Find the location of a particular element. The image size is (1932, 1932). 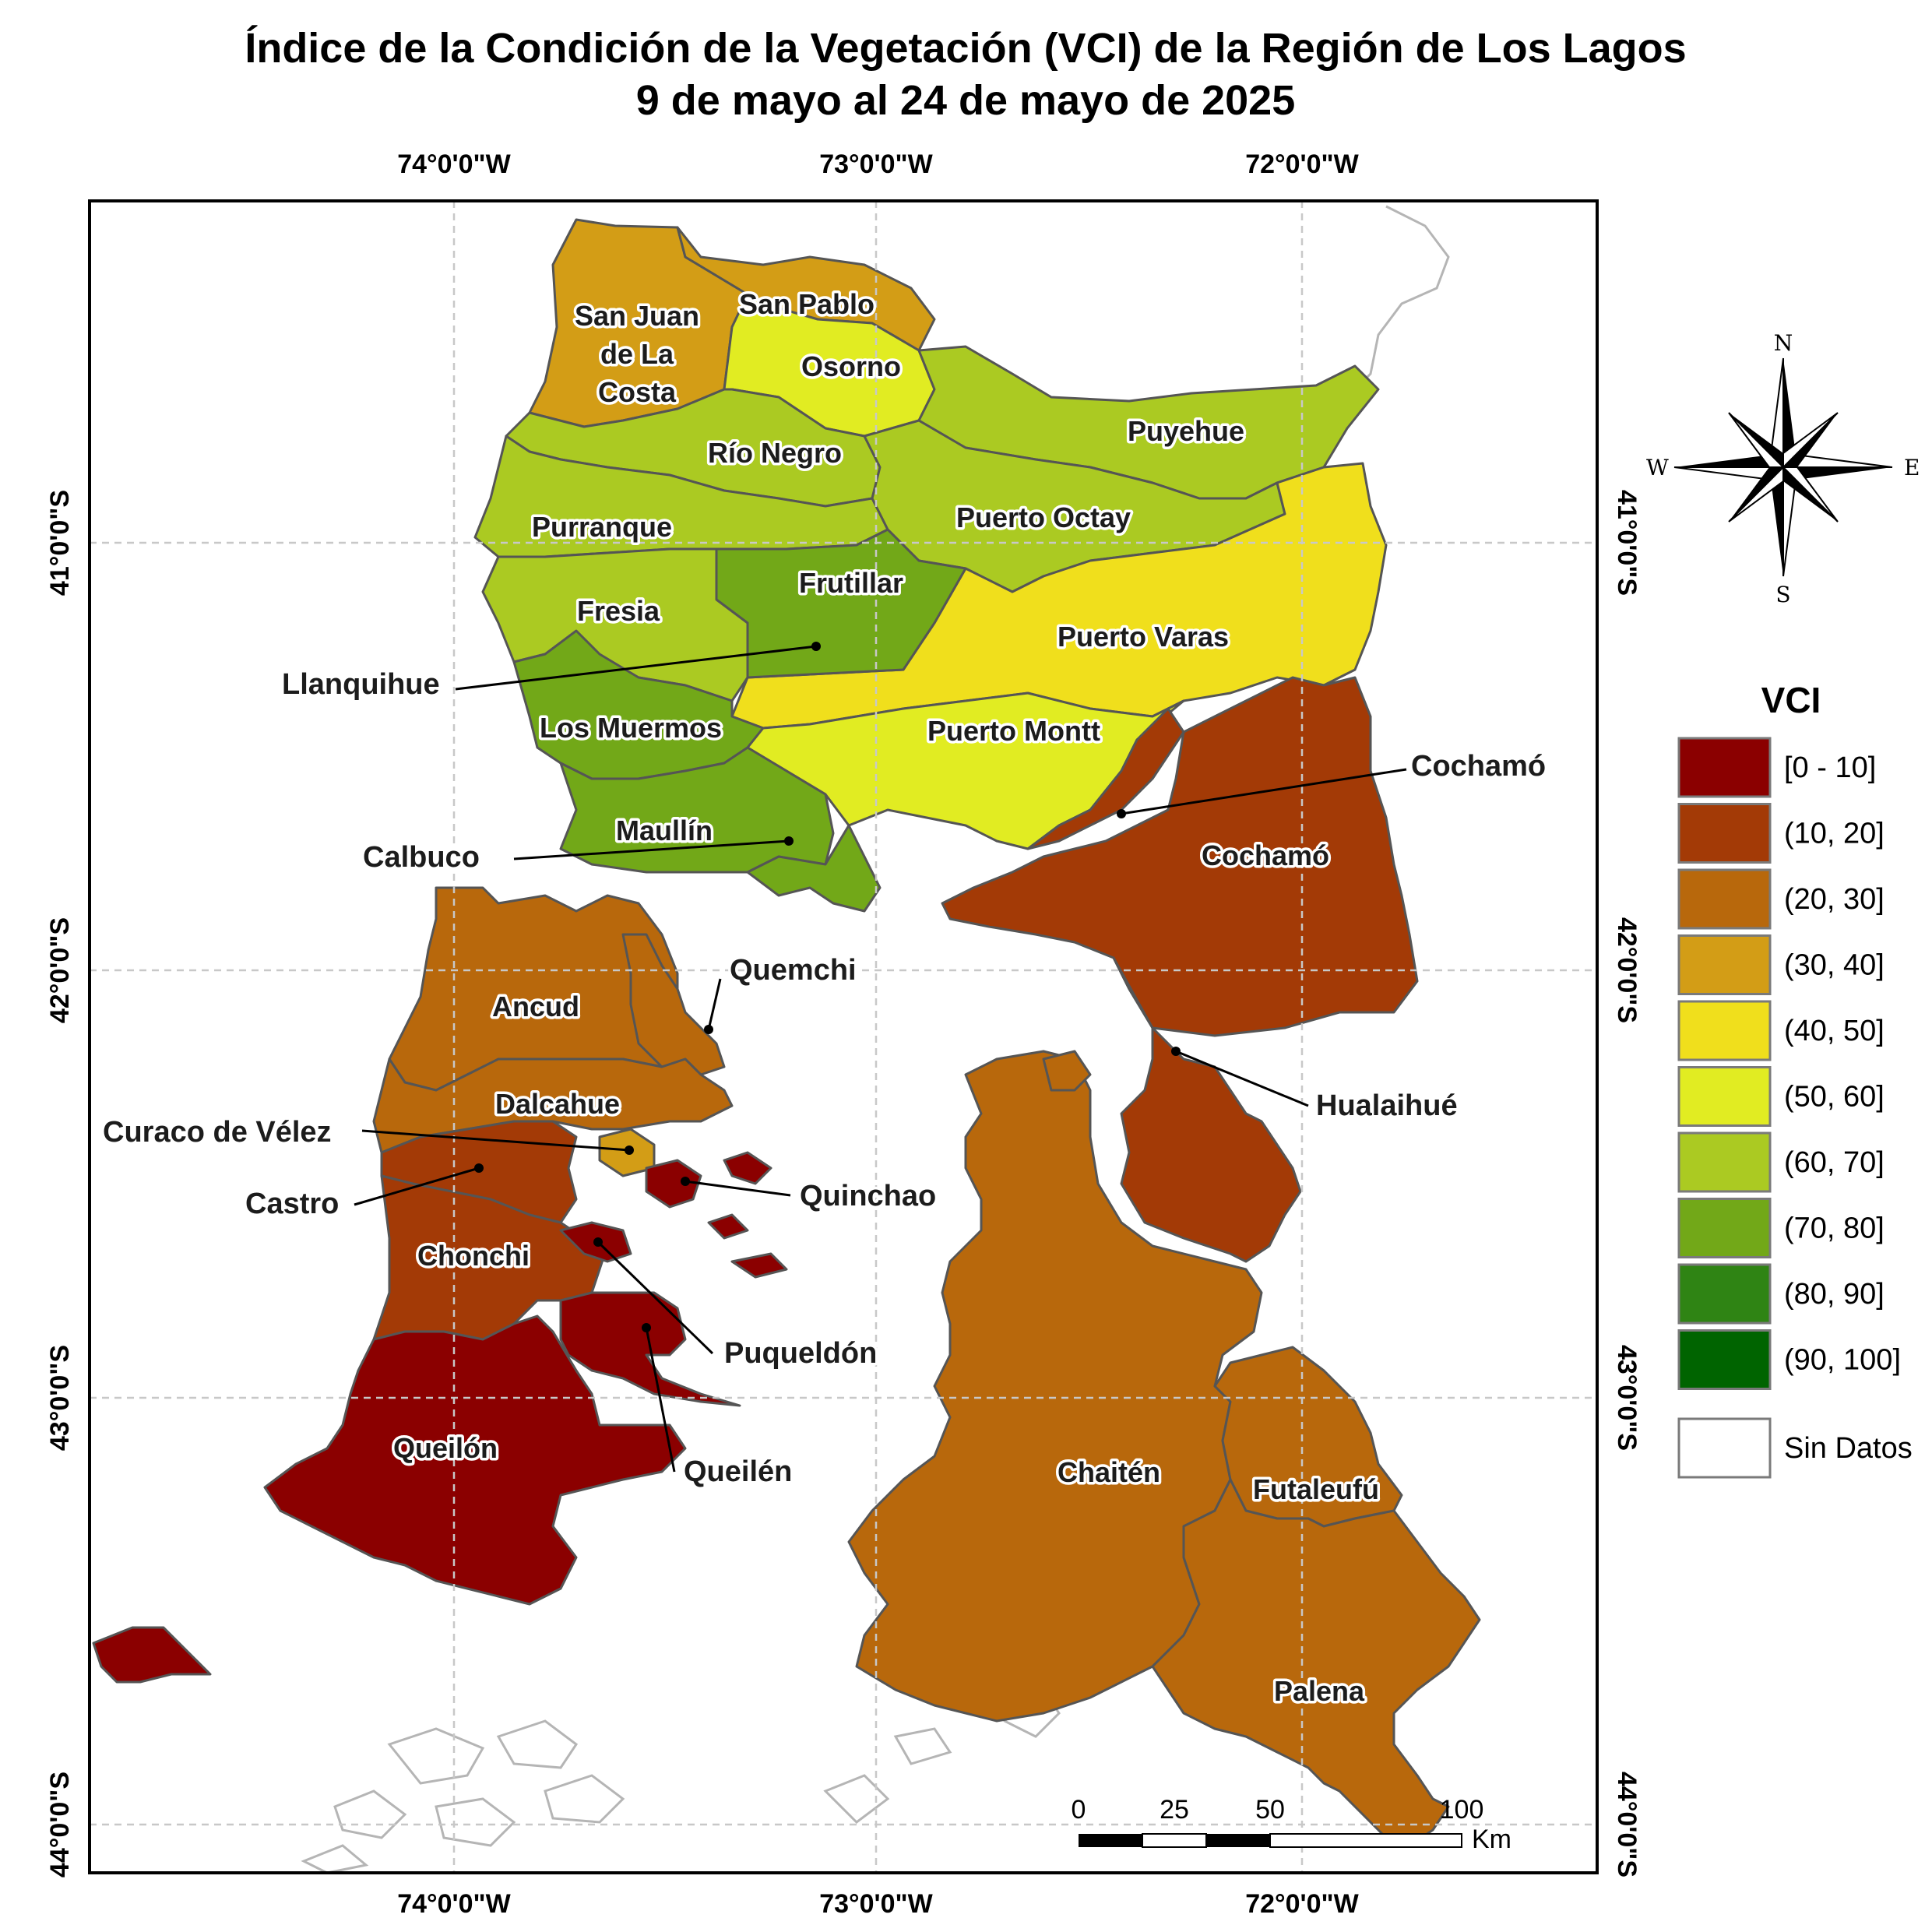

legend-label-0: [0 - 10] is located at coordinates (1830, 767).